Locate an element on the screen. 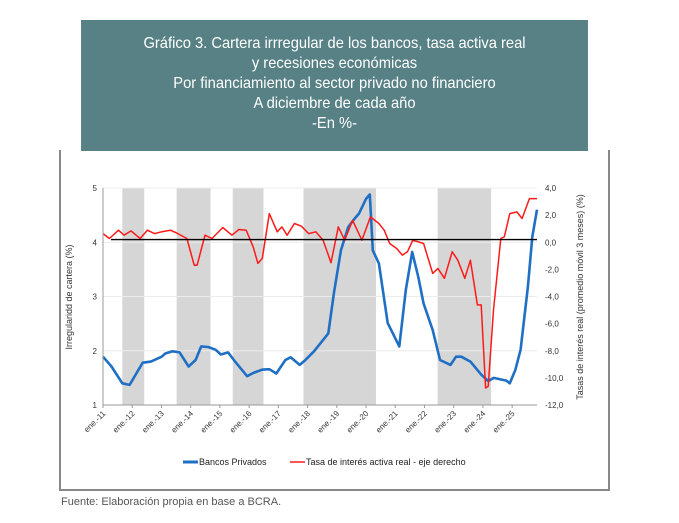 The width and height of the screenshot is (679, 523). x-tick-label: ene.-16 is located at coordinates (241, 422).